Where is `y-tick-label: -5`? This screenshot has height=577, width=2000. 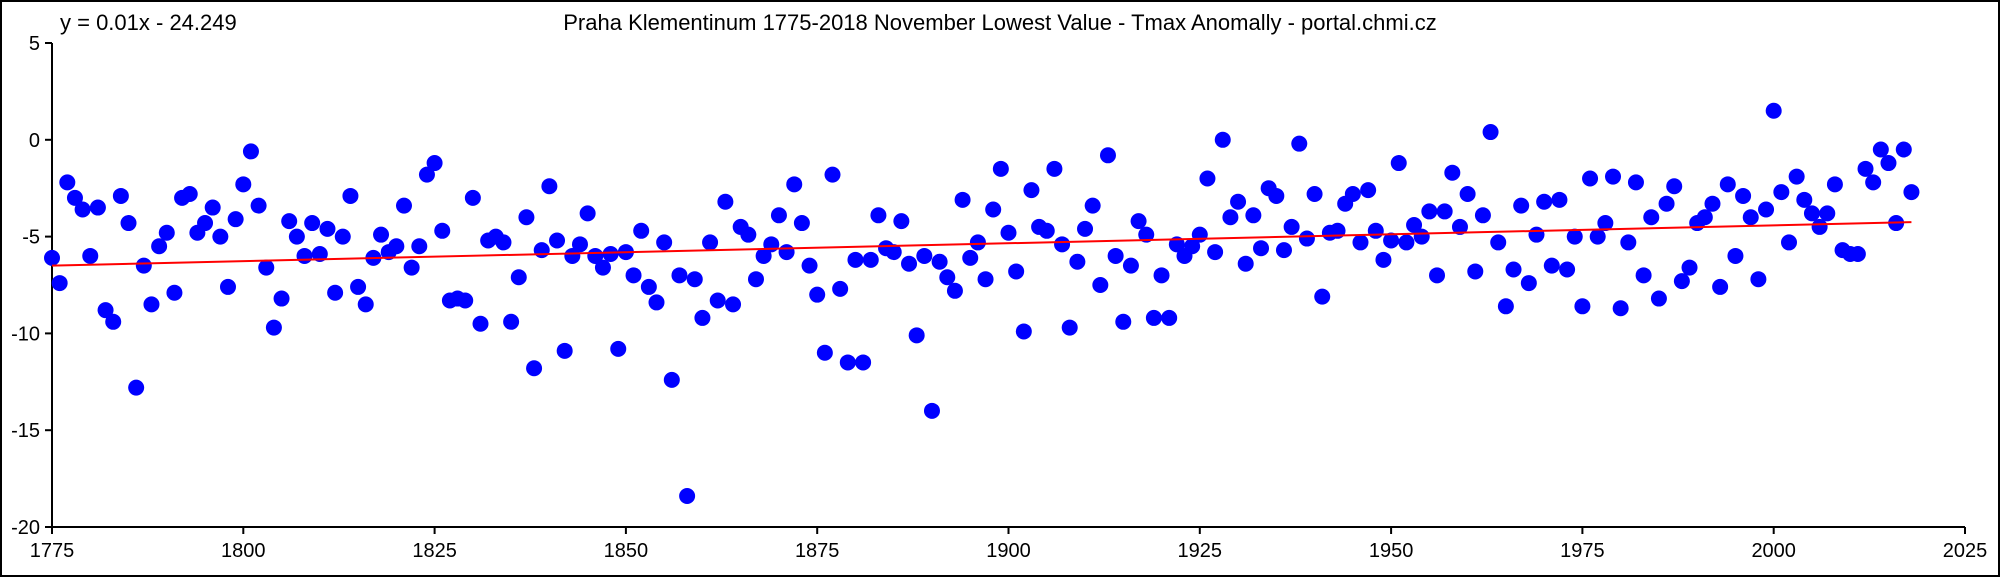 y-tick-label: -5 is located at coordinates (31, 238).